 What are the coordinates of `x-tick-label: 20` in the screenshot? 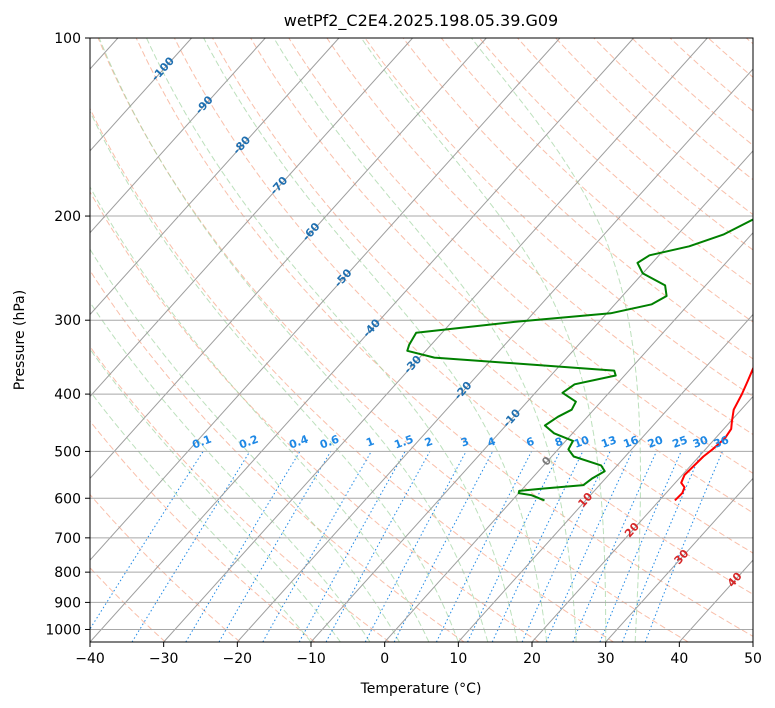 It's located at (532, 659).